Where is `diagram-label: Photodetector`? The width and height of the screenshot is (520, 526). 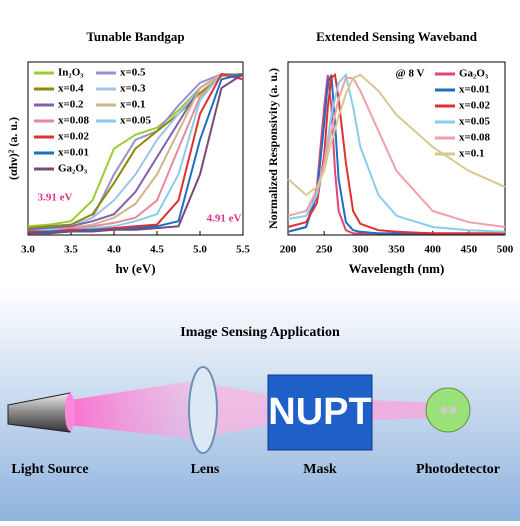 diagram-label: Photodetector is located at coordinates (458, 469).